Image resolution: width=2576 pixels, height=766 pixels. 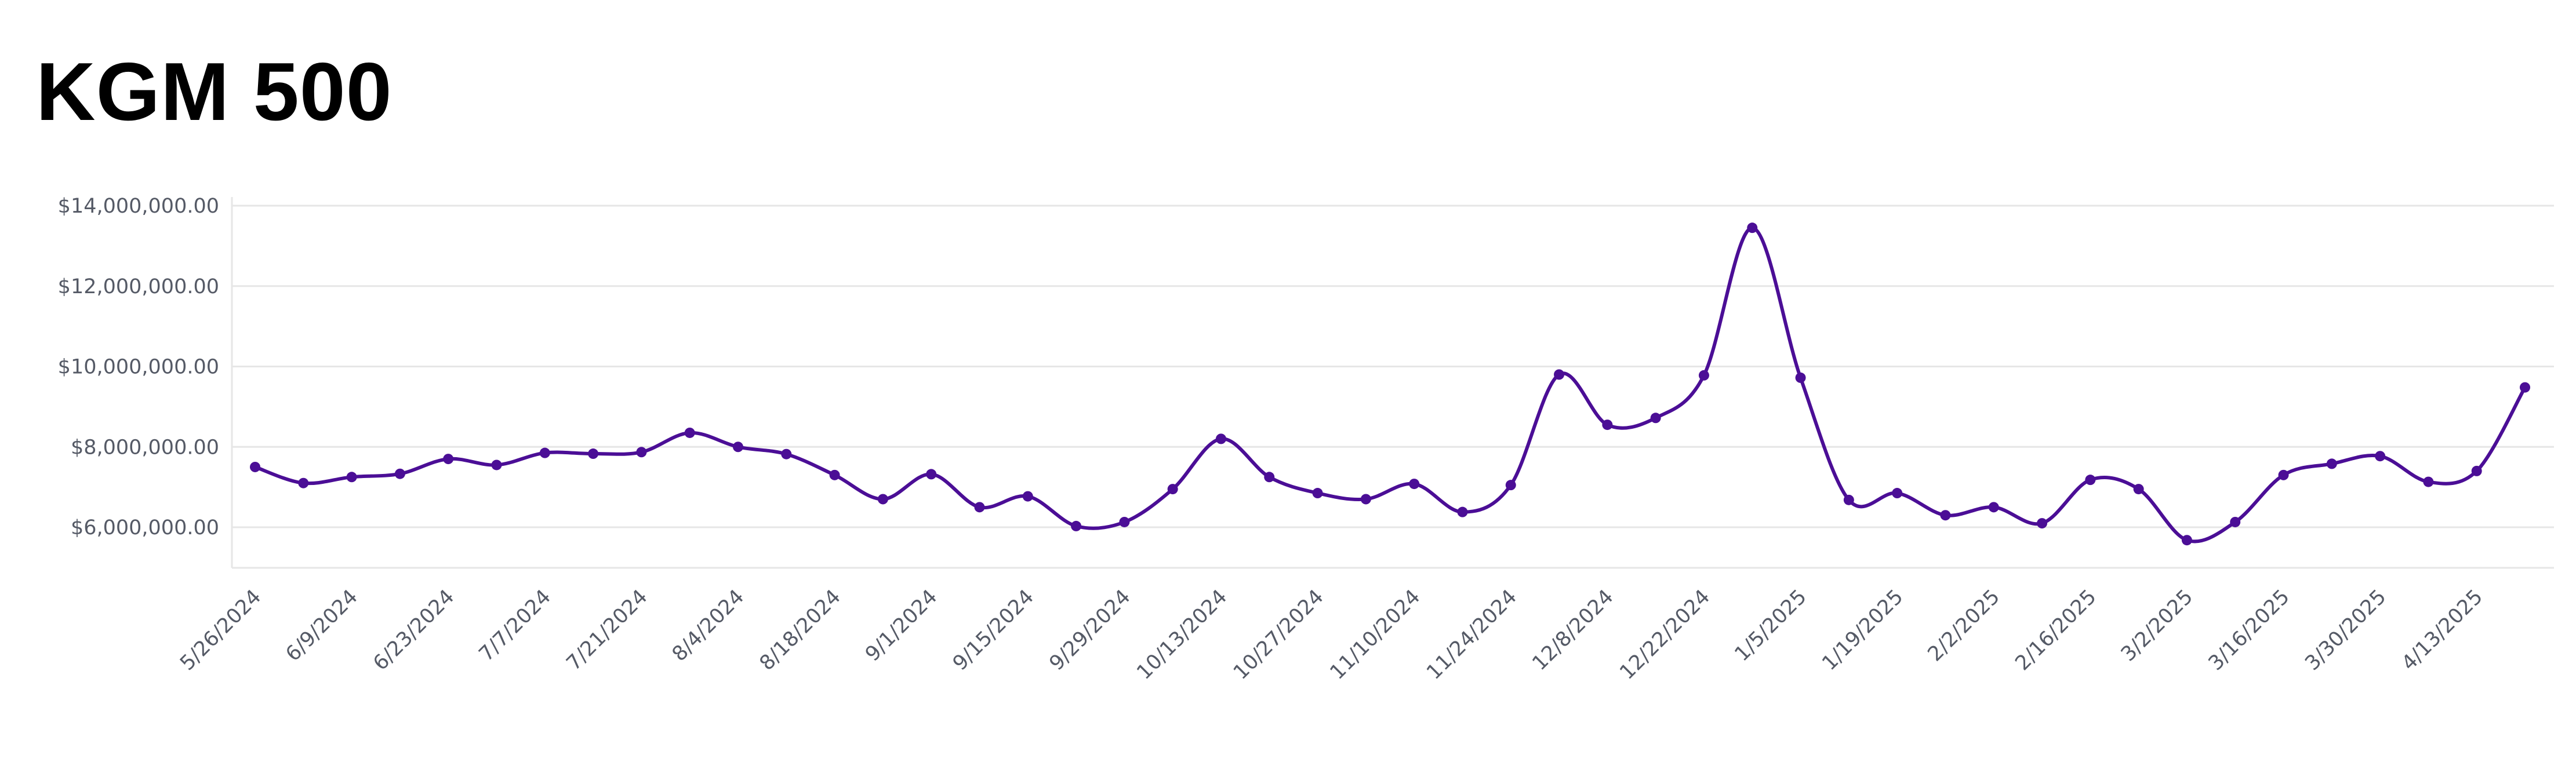 What do you see at coordinates (515, 625) in the screenshot?
I see `x-tick-label: 7/7/2024` at bounding box center [515, 625].